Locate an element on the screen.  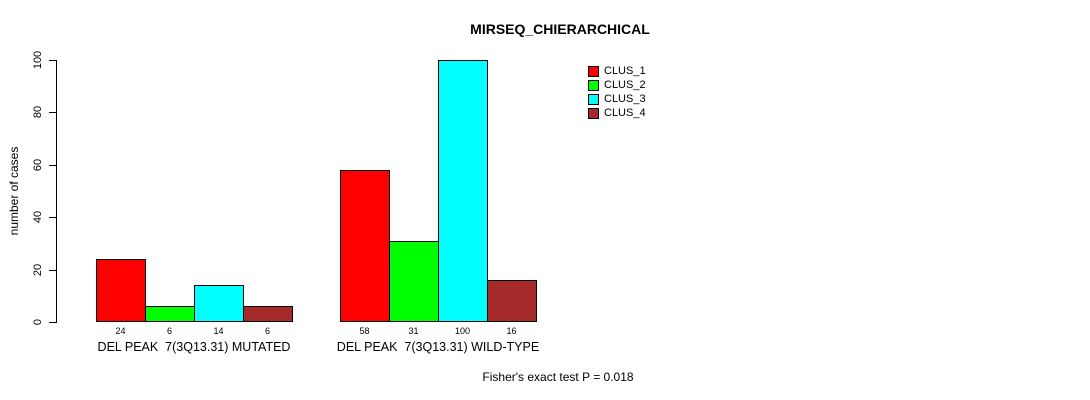
y-axis-line is located at coordinates (56, 191).